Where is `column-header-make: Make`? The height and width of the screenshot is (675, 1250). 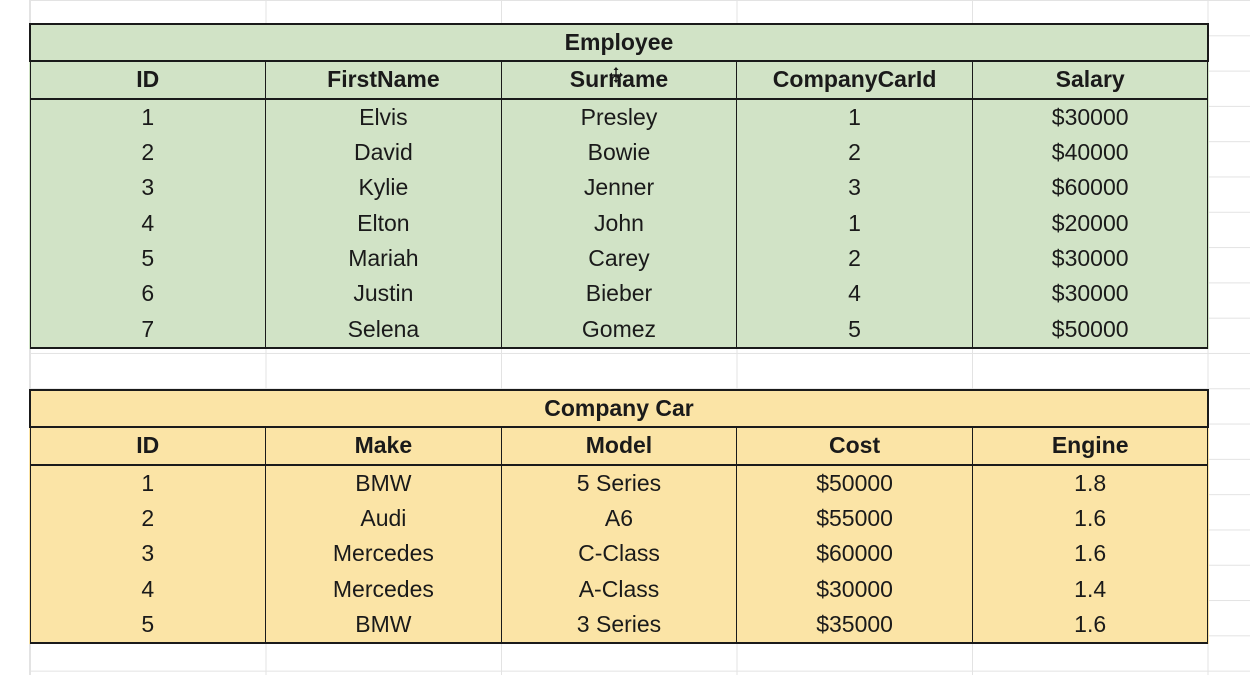
column-header-make: Make is located at coordinates (383, 446).